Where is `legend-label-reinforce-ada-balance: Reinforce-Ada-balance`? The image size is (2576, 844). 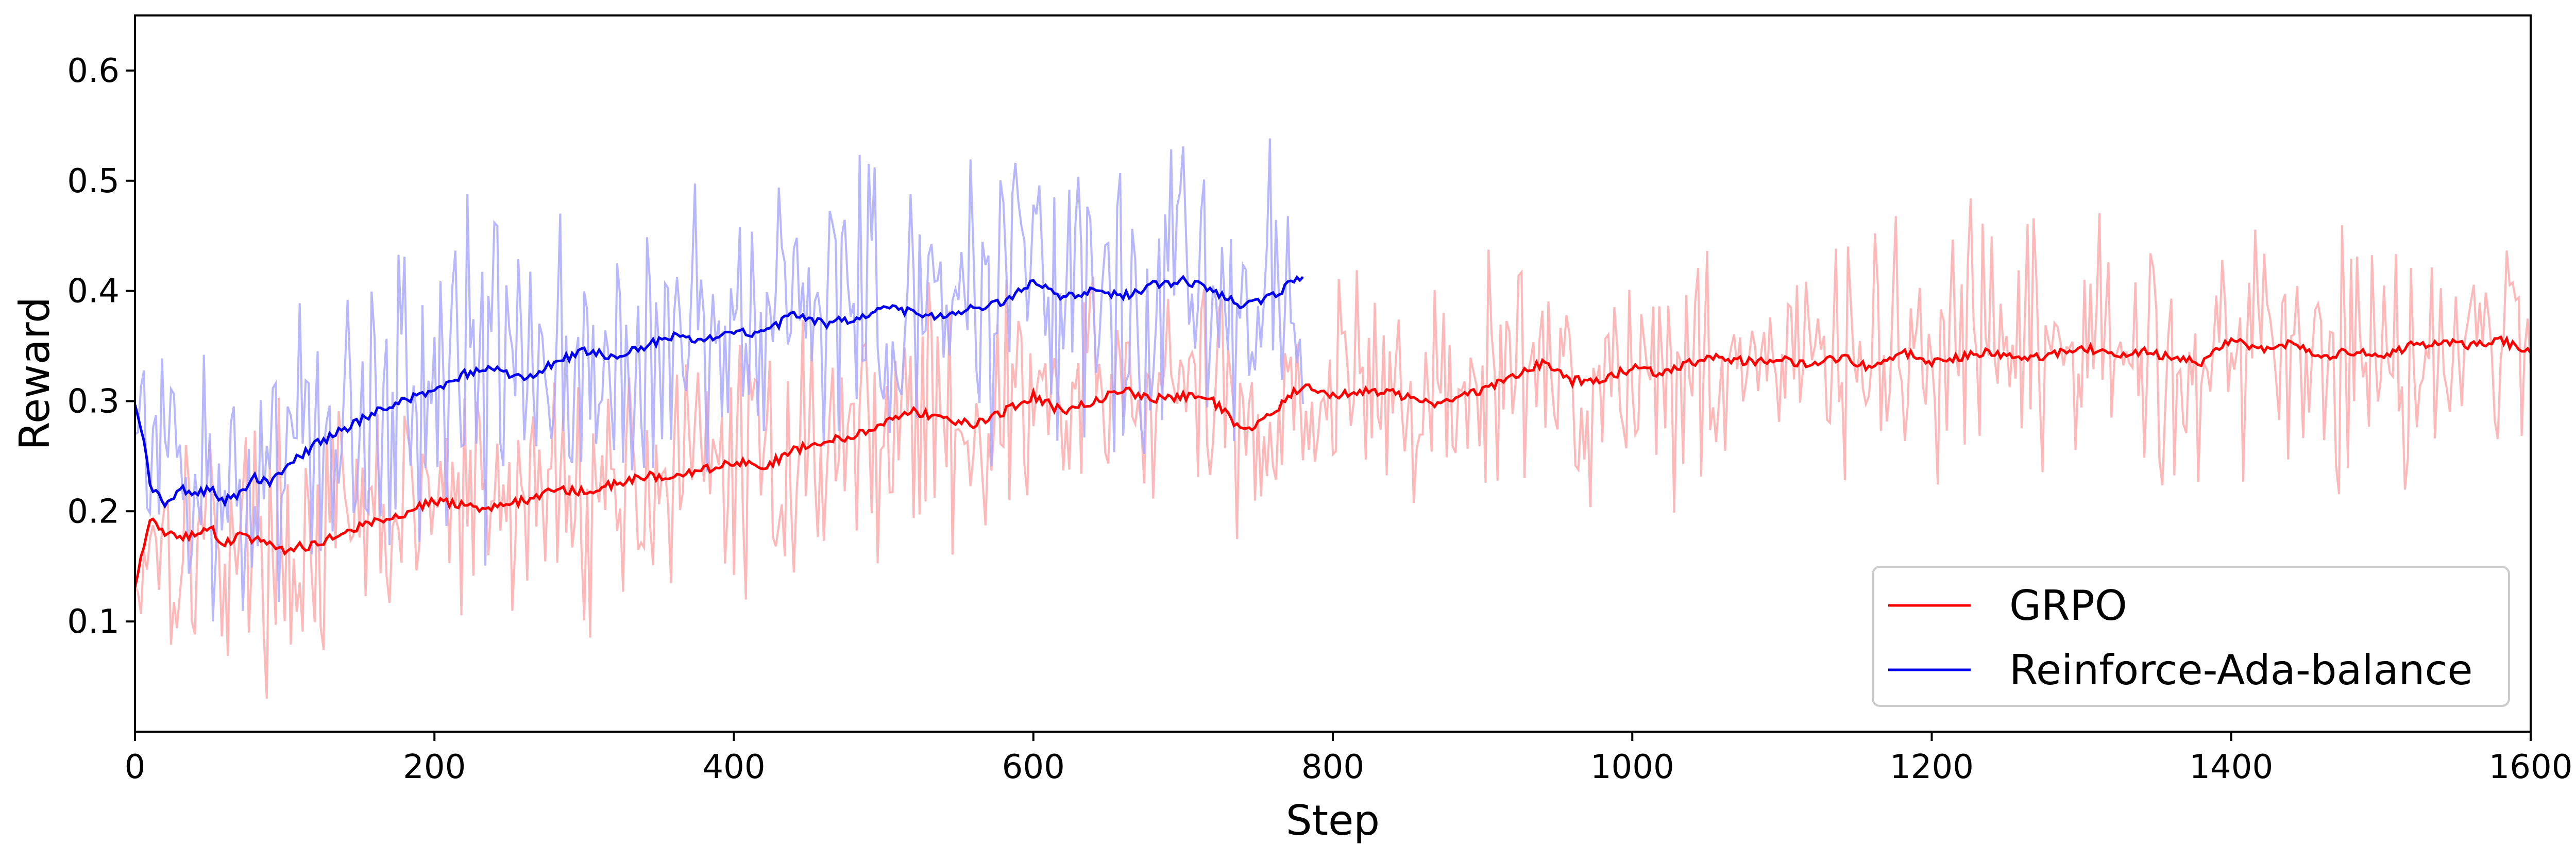 legend-label-reinforce-ada-balance: Reinforce-Ada-balance is located at coordinates (2241, 670).